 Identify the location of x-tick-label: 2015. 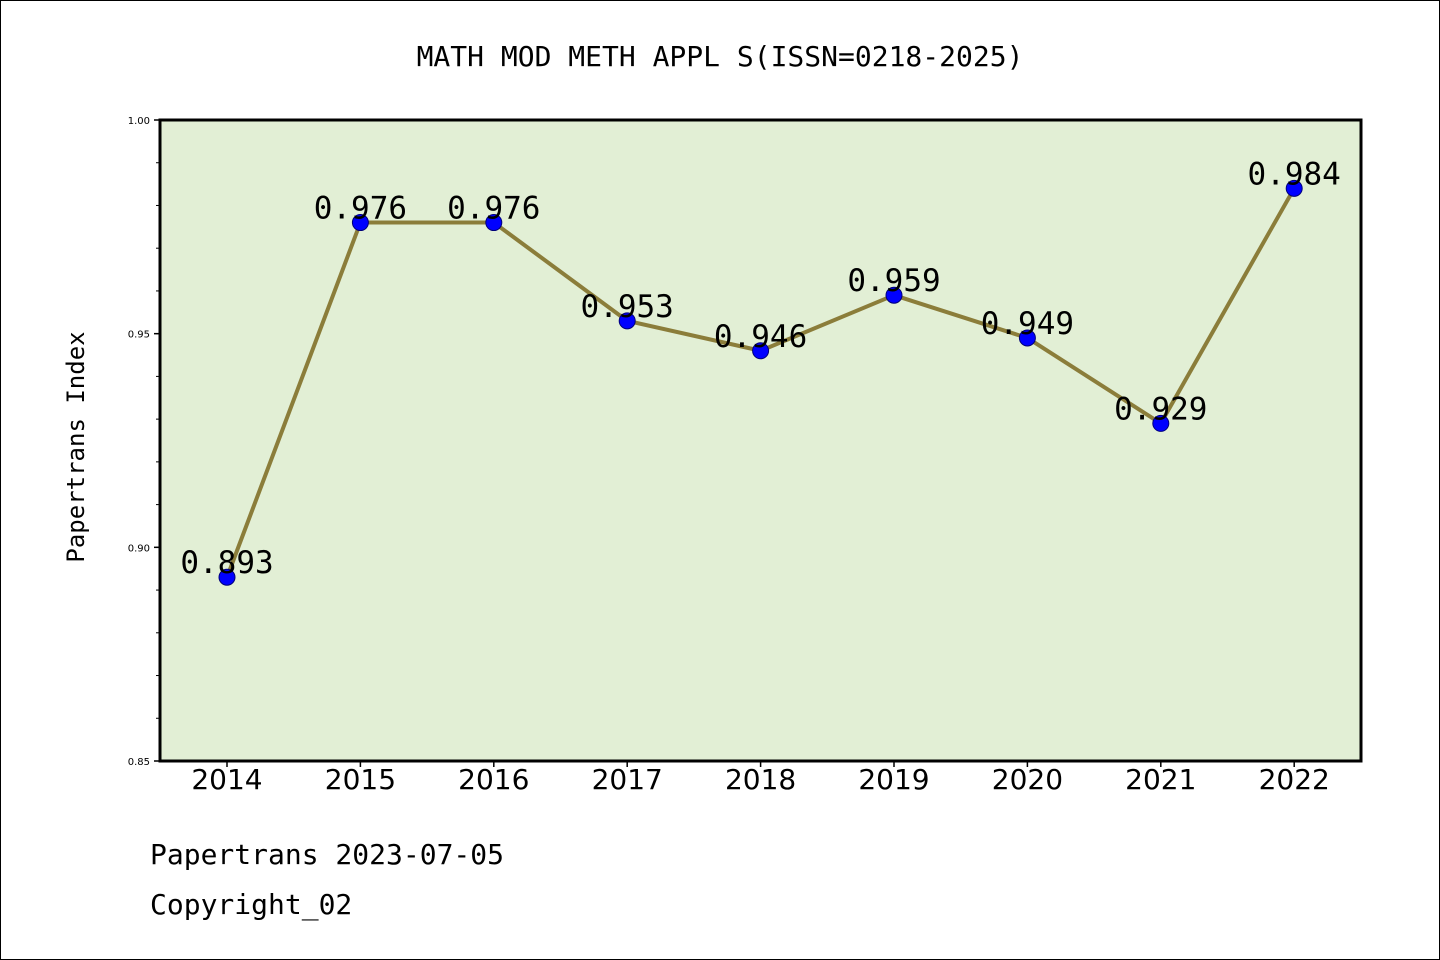
(360, 779).